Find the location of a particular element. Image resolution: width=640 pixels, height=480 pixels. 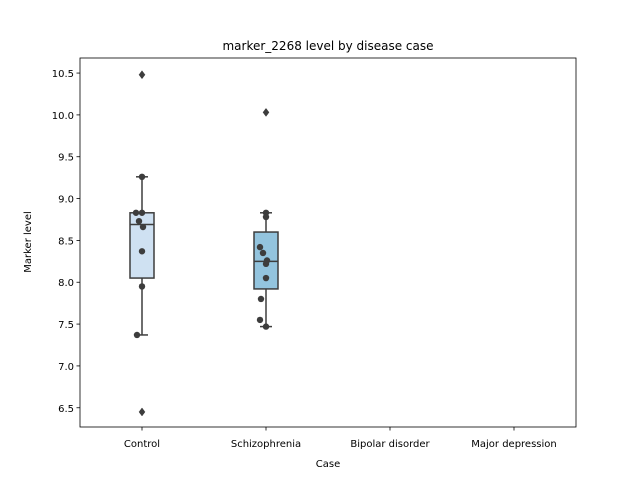

chart-title: marker_2268 level by disease case is located at coordinates (327, 46).